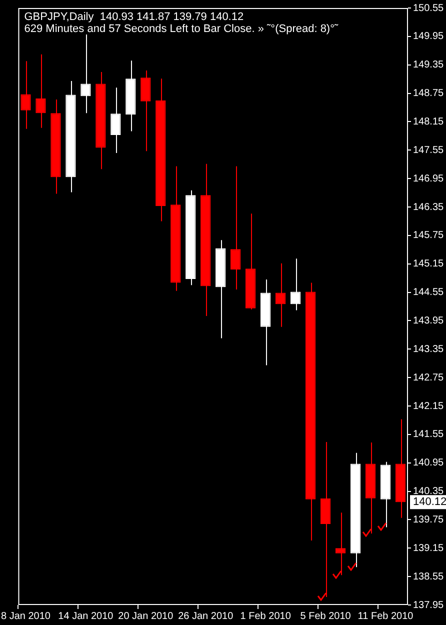 The height and width of the screenshot is (625, 446). What do you see at coordinates (428, 236) in the screenshot?
I see `y-tick-label: 145.75` at bounding box center [428, 236].